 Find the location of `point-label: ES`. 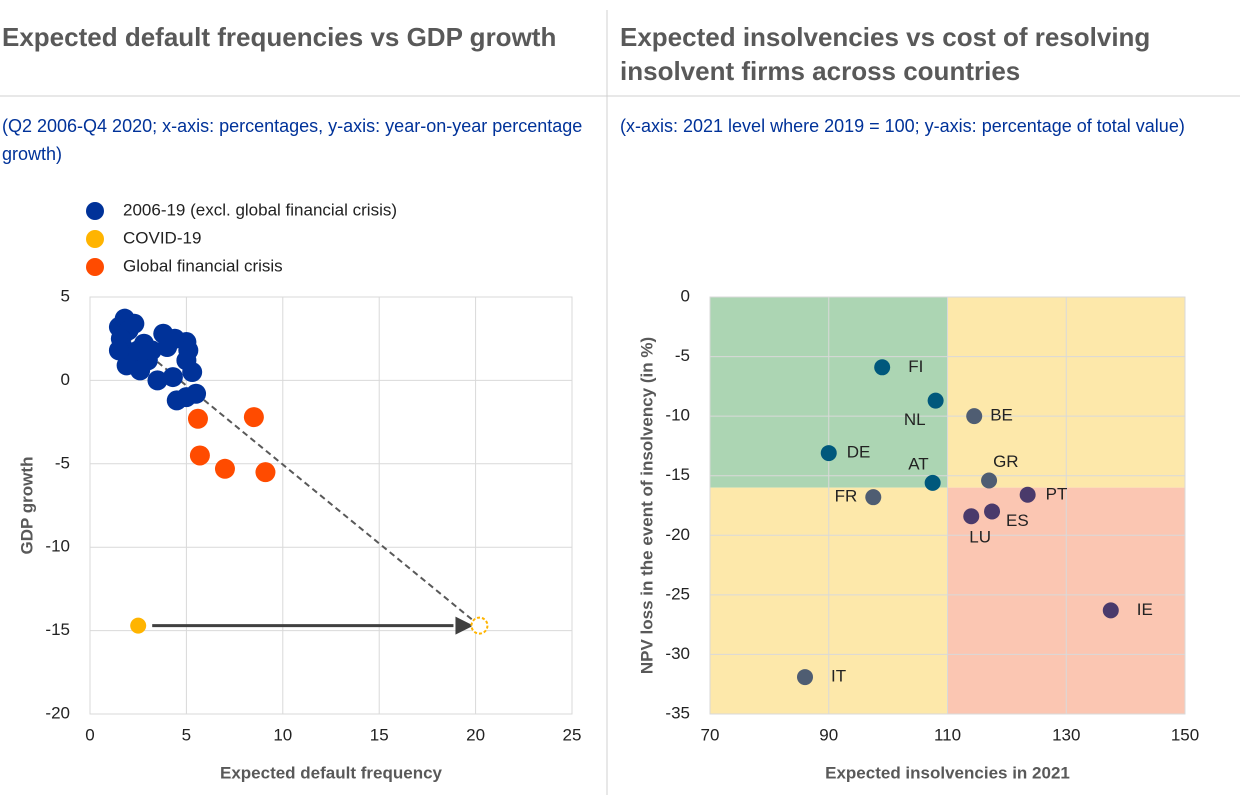

point-label: ES is located at coordinates (1017, 520).